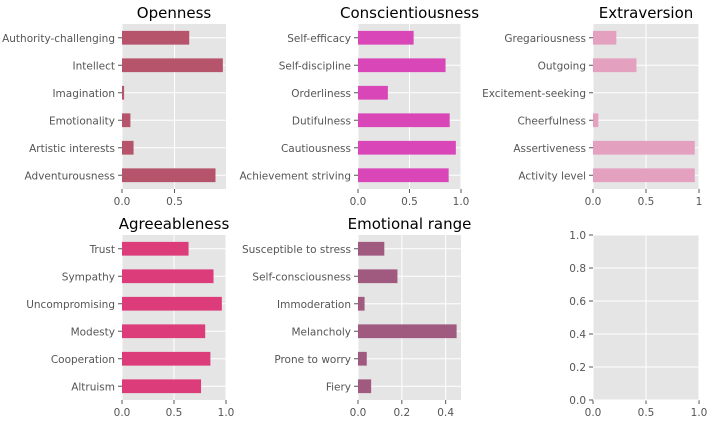 The image size is (712, 424). Describe the element at coordinates (551, 121) in the screenshot. I see `y-tick-label: Cheerfulness` at that location.